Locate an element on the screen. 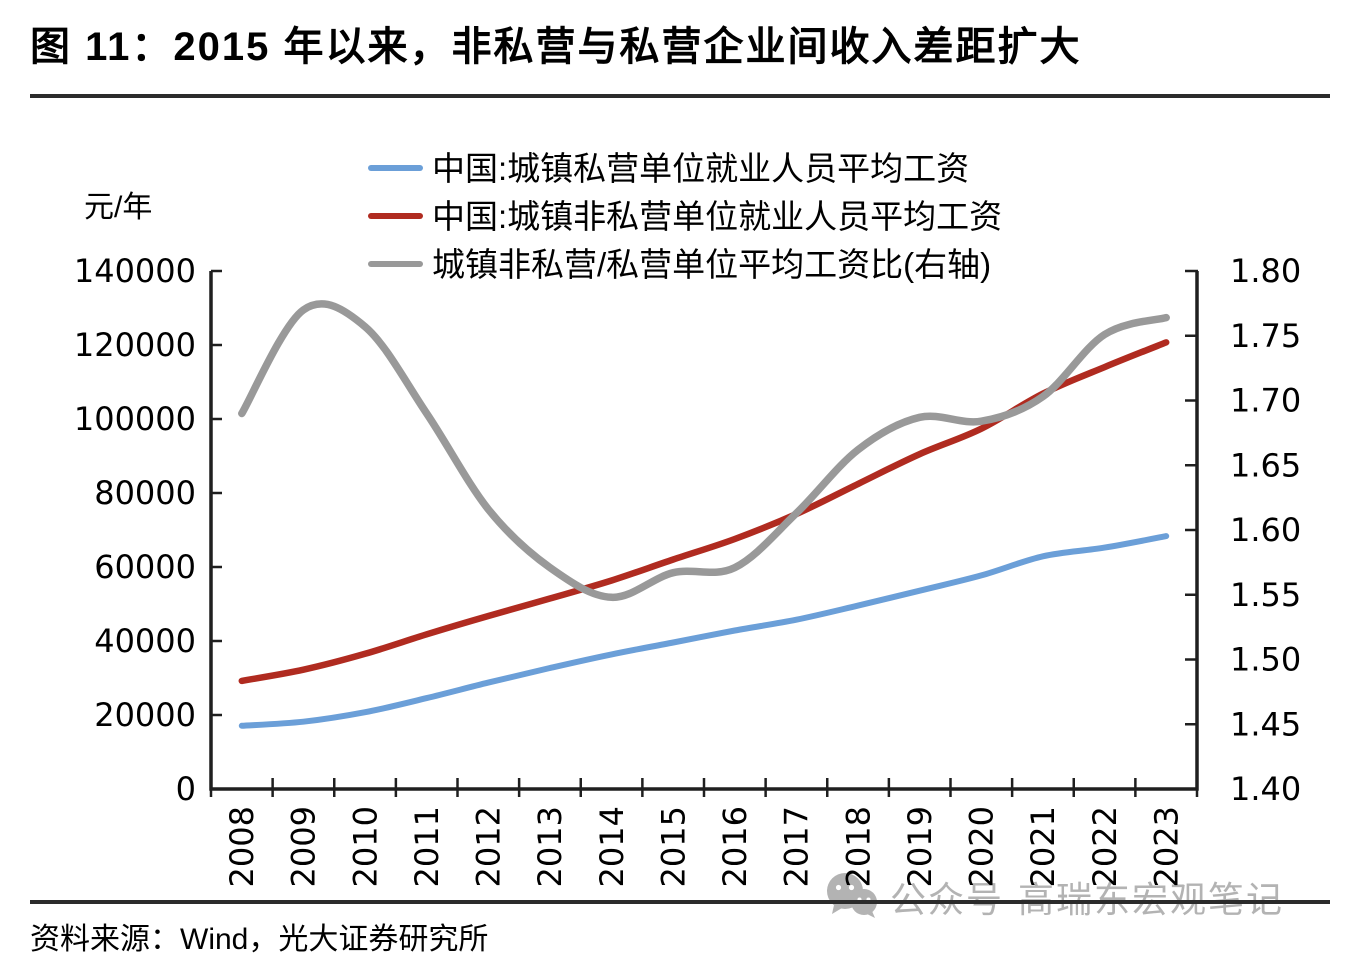 The image size is (1358, 974). watermark-text: 公众号·高瑞东宏观笔记 is located at coordinates (1087, 899).